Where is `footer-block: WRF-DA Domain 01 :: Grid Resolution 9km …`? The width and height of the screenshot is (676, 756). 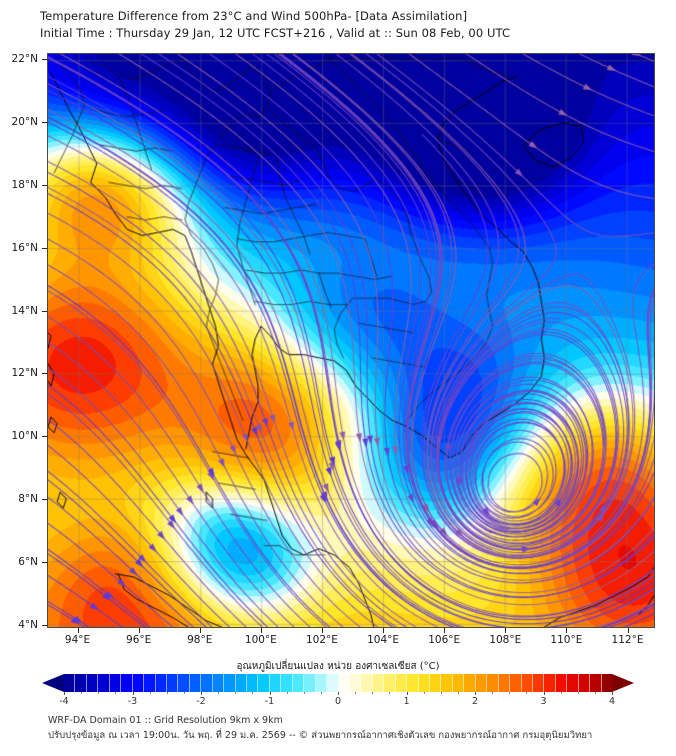 footer-block: WRF-DA Domain 01 :: Grid Resolution 9km … is located at coordinates (358, 728).